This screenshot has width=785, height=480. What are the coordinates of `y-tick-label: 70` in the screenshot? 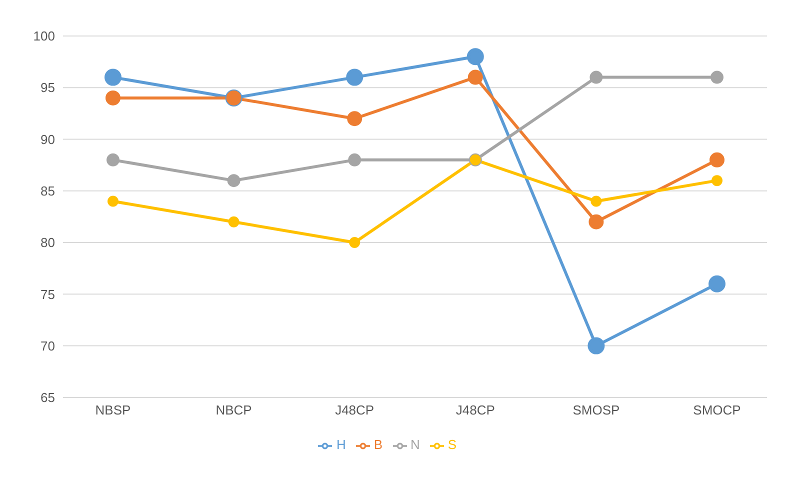 It's located at (47, 346).